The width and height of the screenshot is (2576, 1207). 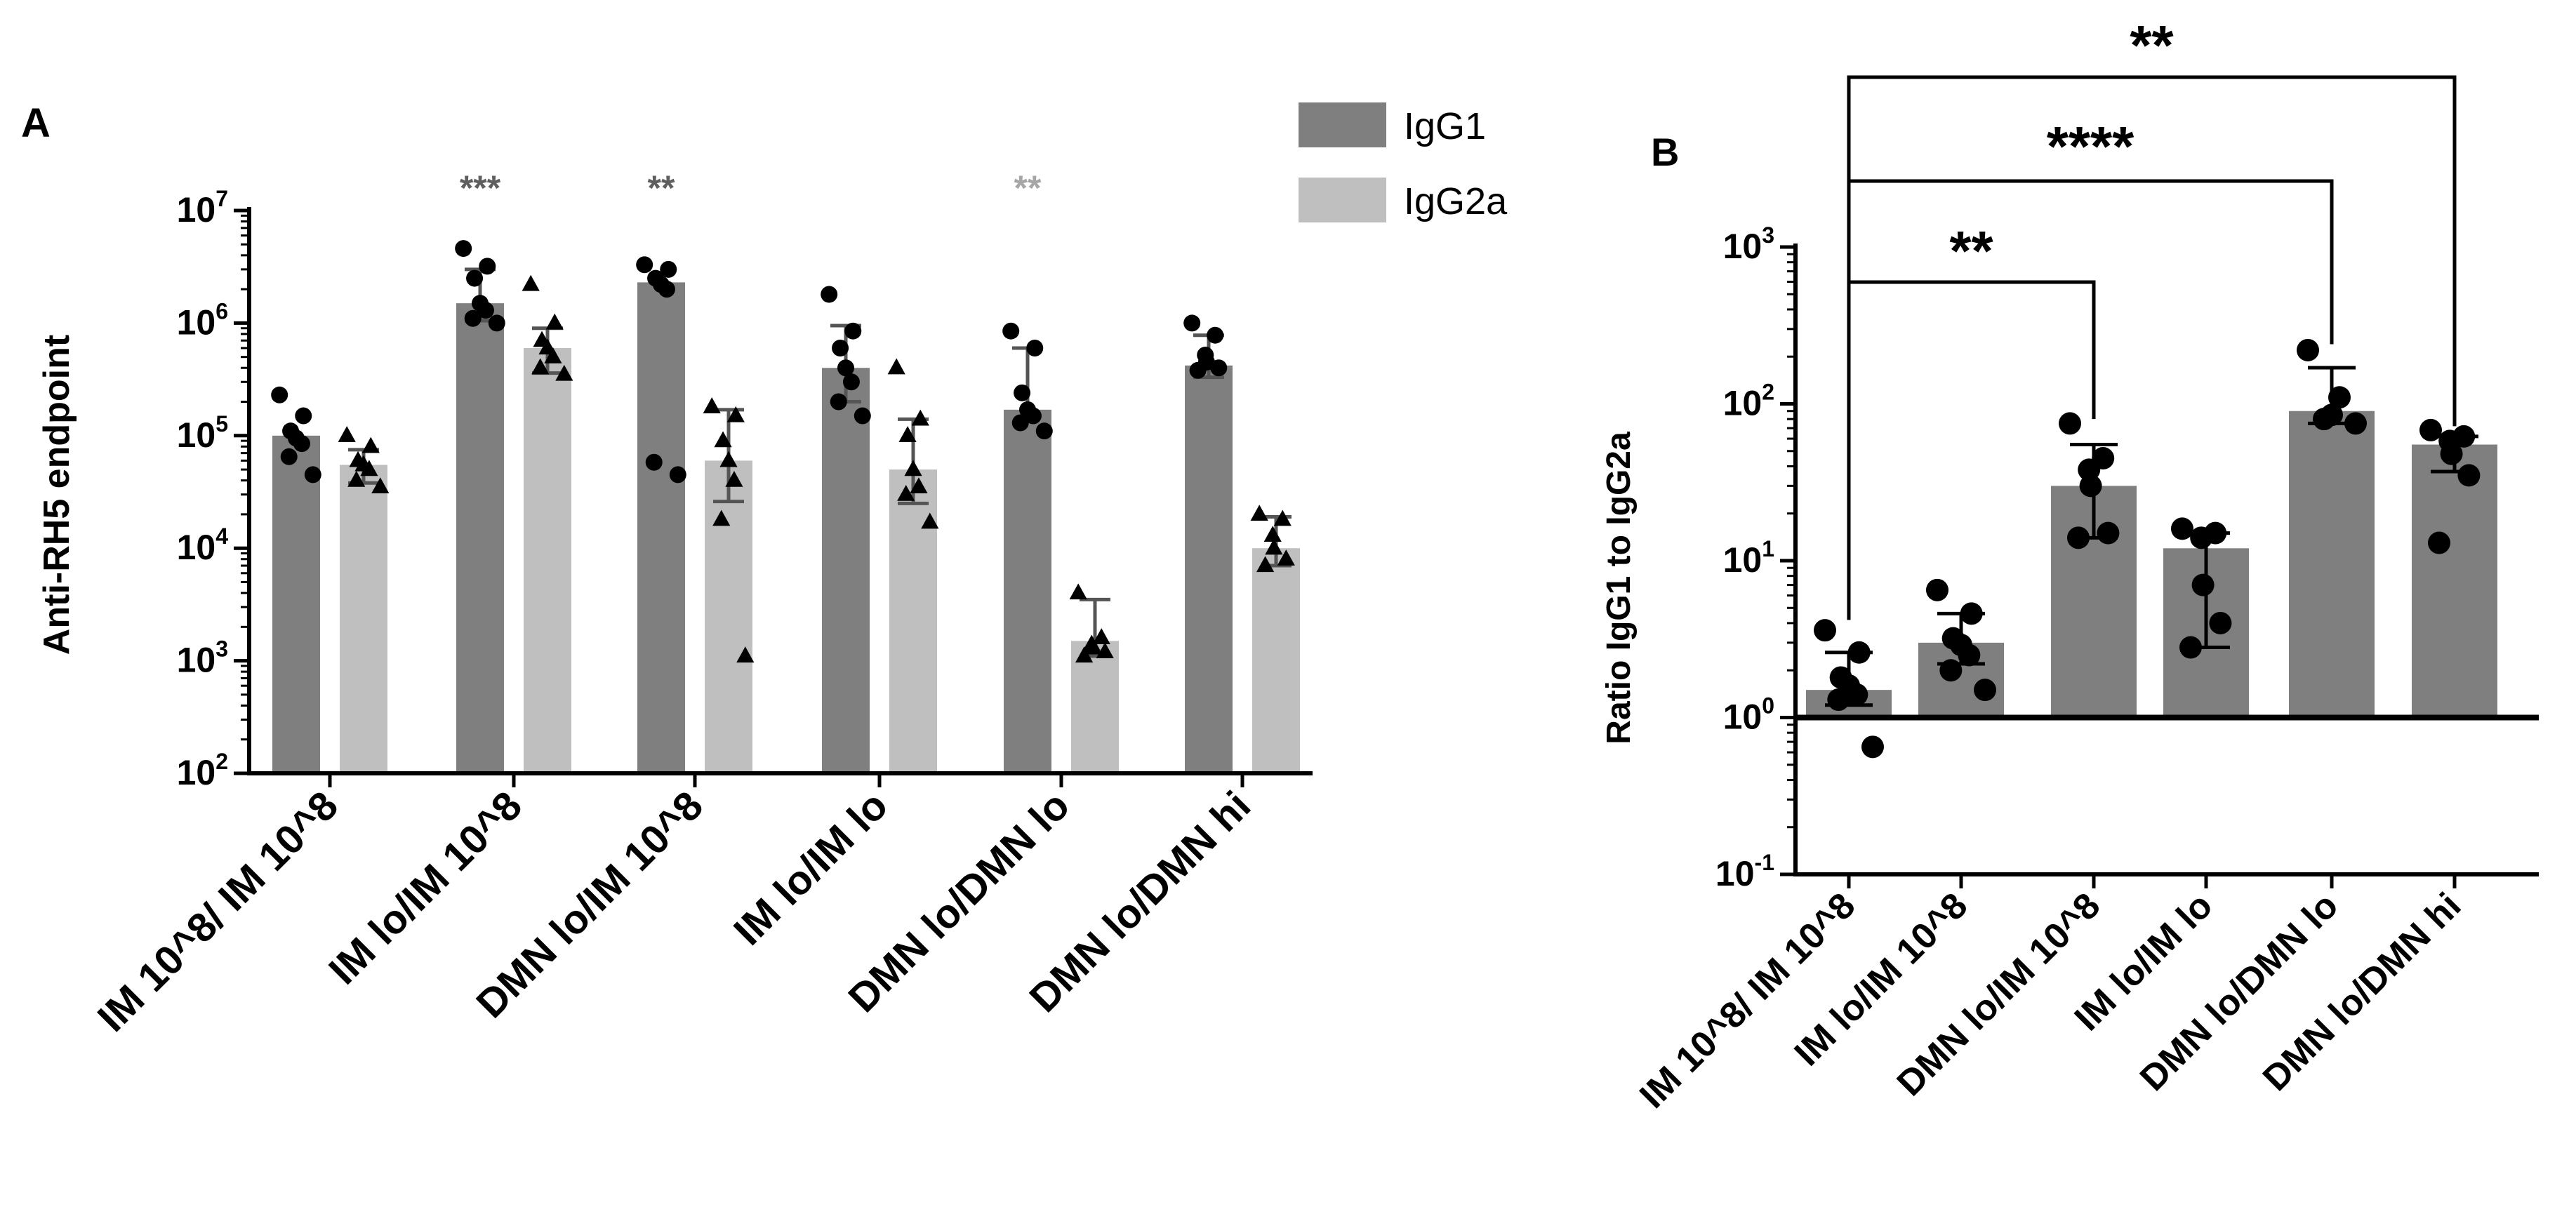 What do you see at coordinates (1456, 201) in the screenshot?
I see `legend-label-igg2a: IgG2a` at bounding box center [1456, 201].